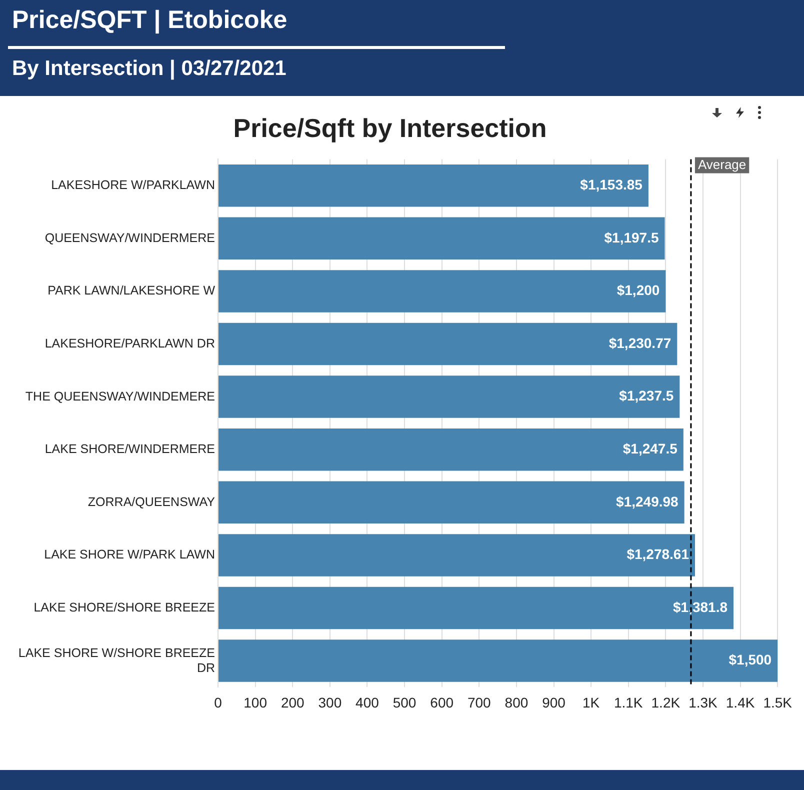 Image resolution: width=804 pixels, height=790 pixels. What do you see at coordinates (124, 607) in the screenshot?
I see `y-tick-label: LAKE SHORE/SHORE BREEZE` at bounding box center [124, 607].